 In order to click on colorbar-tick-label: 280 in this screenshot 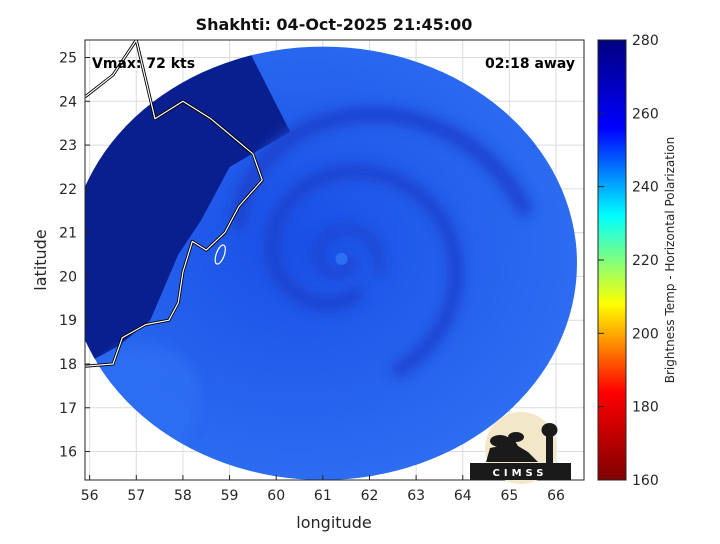, I will do `click(645, 41)`.